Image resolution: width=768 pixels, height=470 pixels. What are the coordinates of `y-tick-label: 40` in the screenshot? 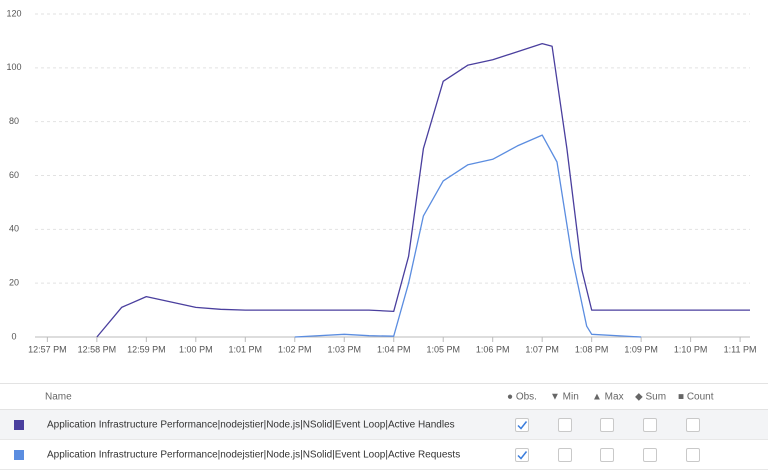 It's located at (14, 229).